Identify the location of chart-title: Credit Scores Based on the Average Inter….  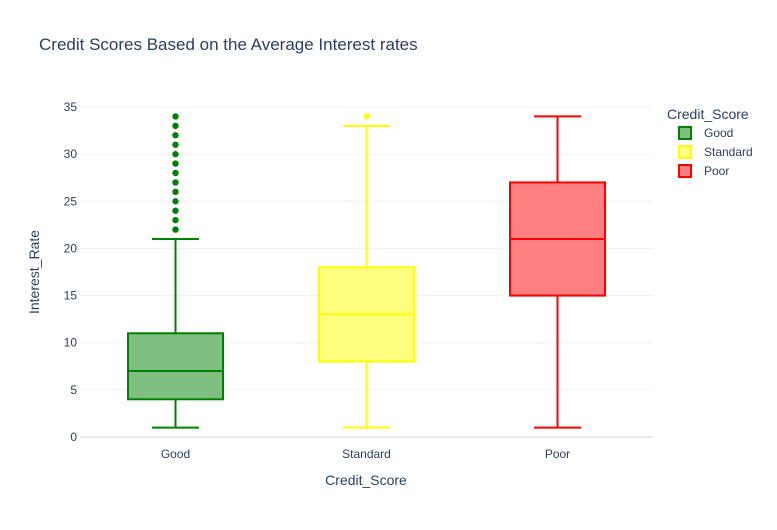
(228, 44).